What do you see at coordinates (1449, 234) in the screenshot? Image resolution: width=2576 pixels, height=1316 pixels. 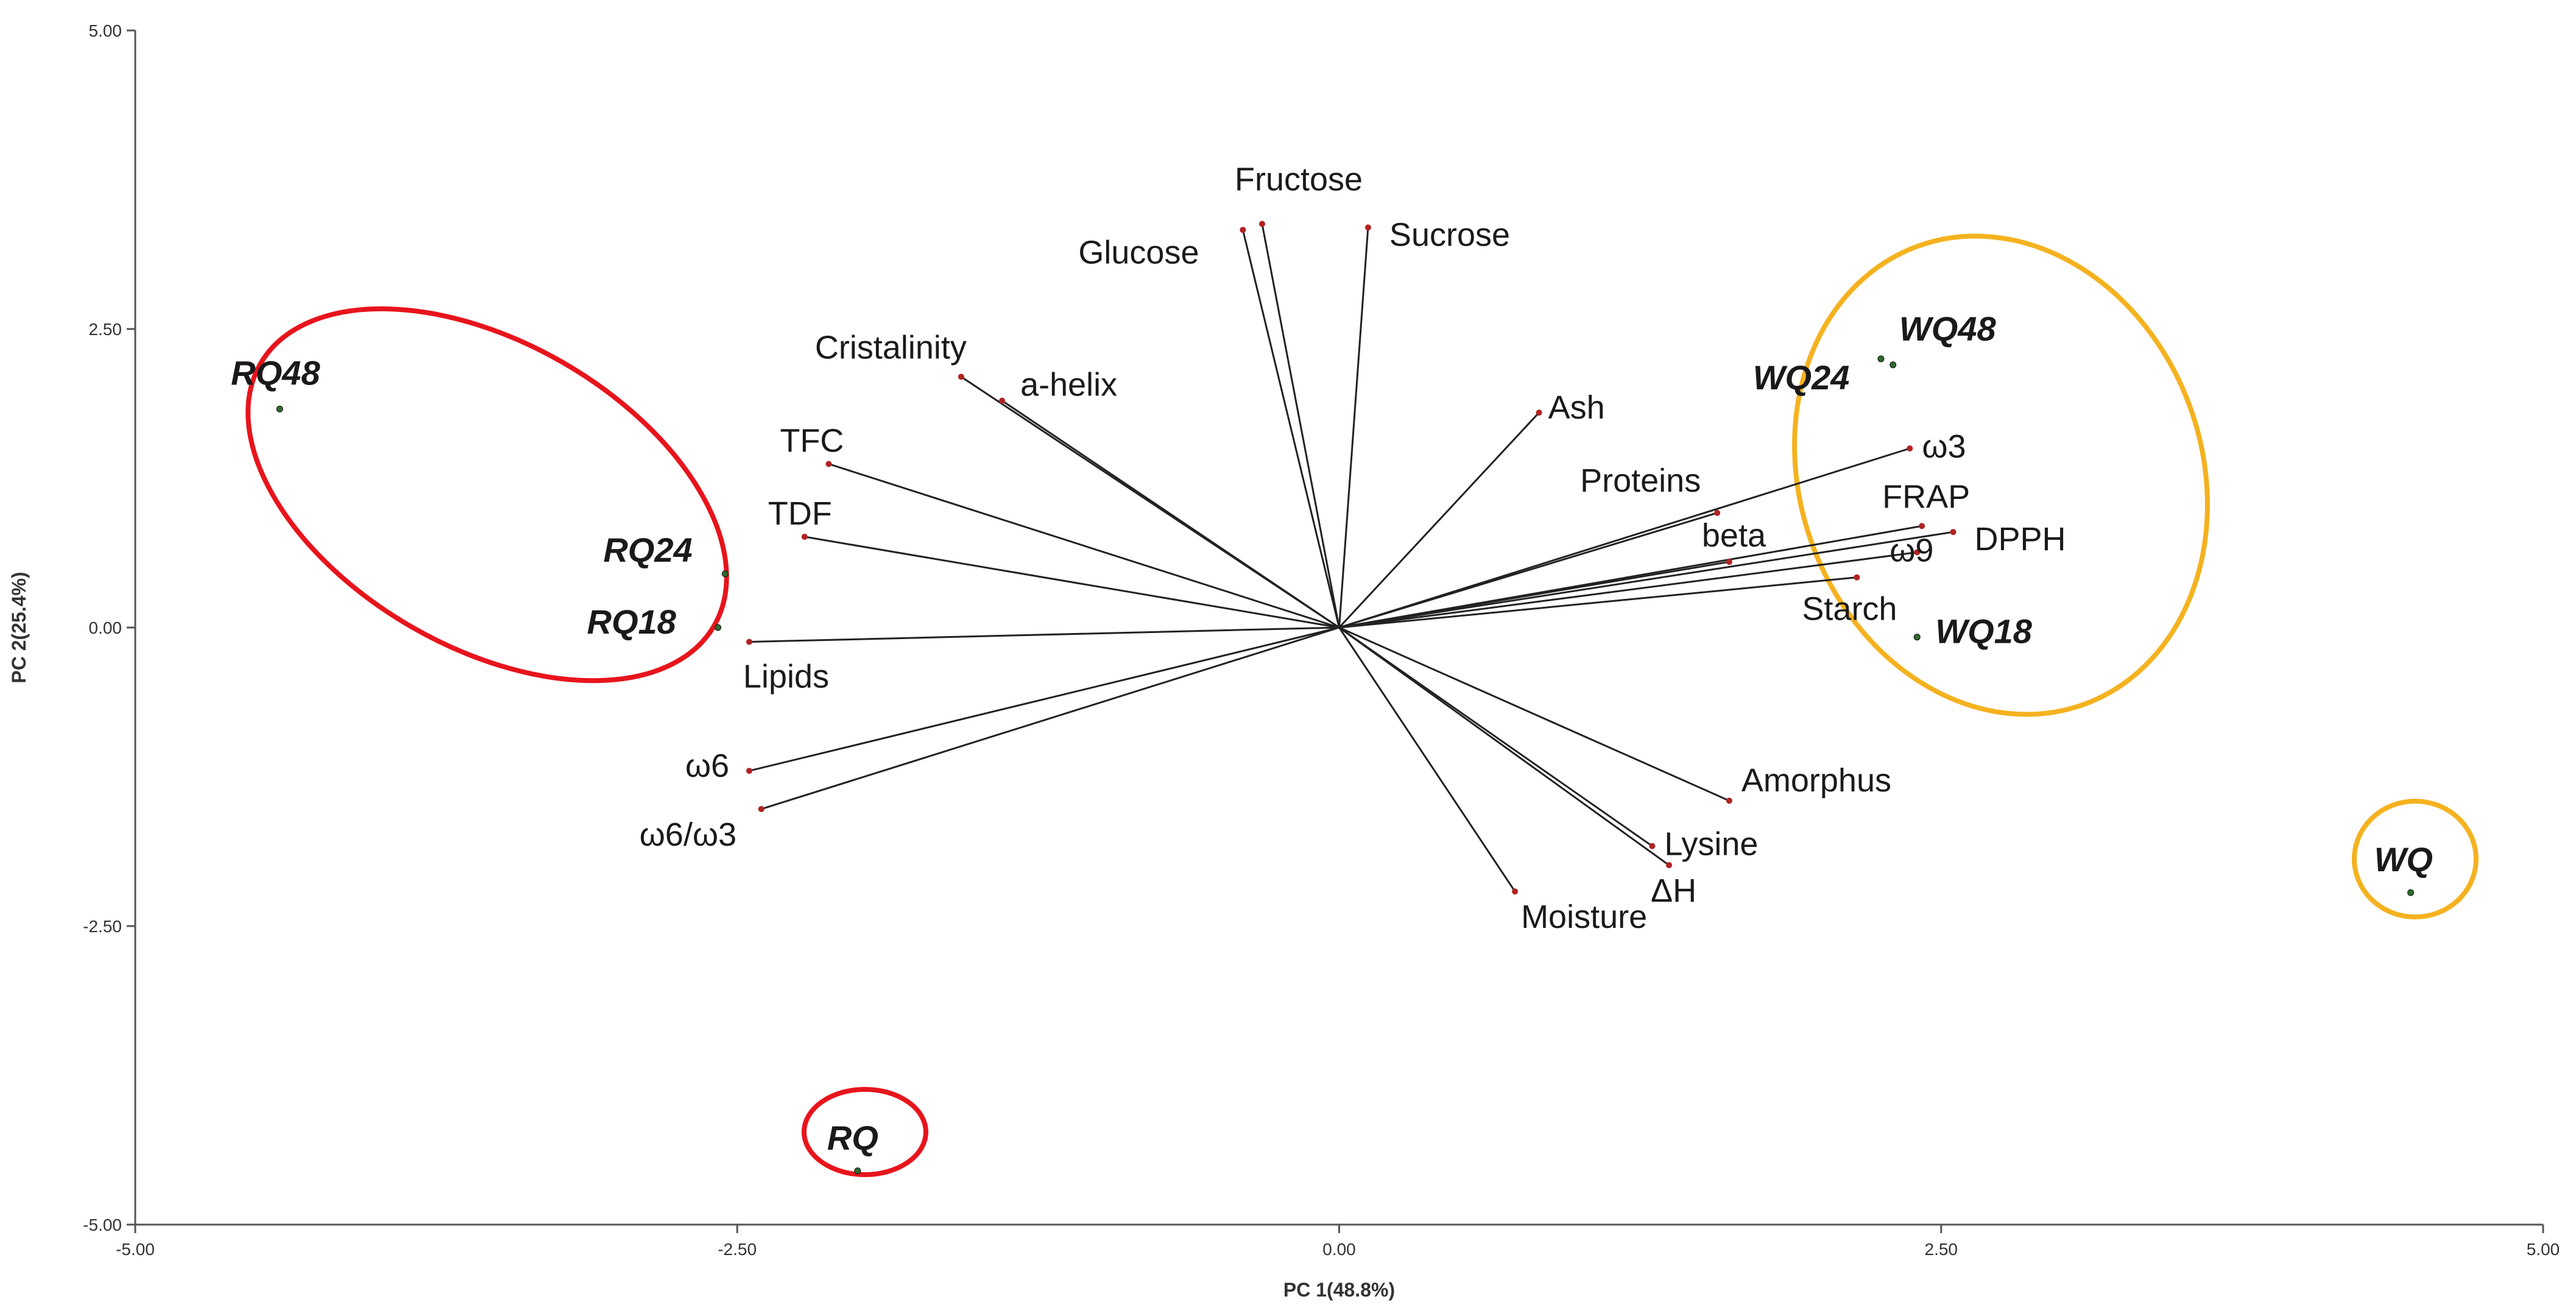 I see `variable-label: Sucrose` at bounding box center [1449, 234].